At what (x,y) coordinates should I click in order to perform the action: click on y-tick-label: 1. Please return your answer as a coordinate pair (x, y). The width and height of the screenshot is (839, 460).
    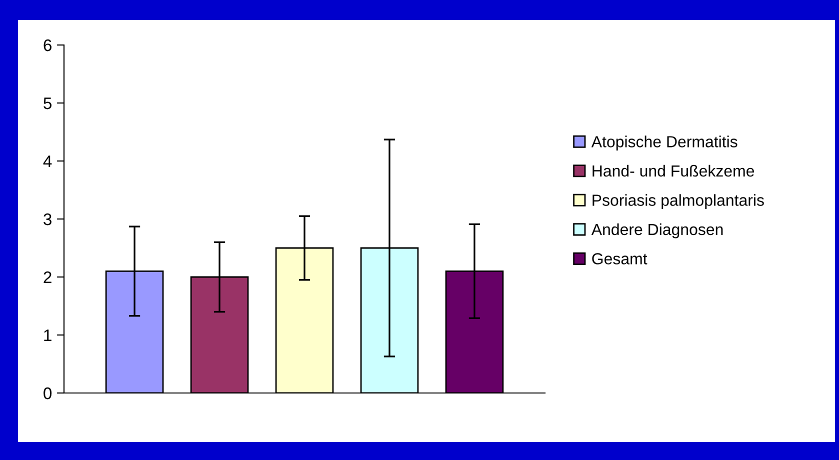
    Looking at the image, I should click on (48, 336).